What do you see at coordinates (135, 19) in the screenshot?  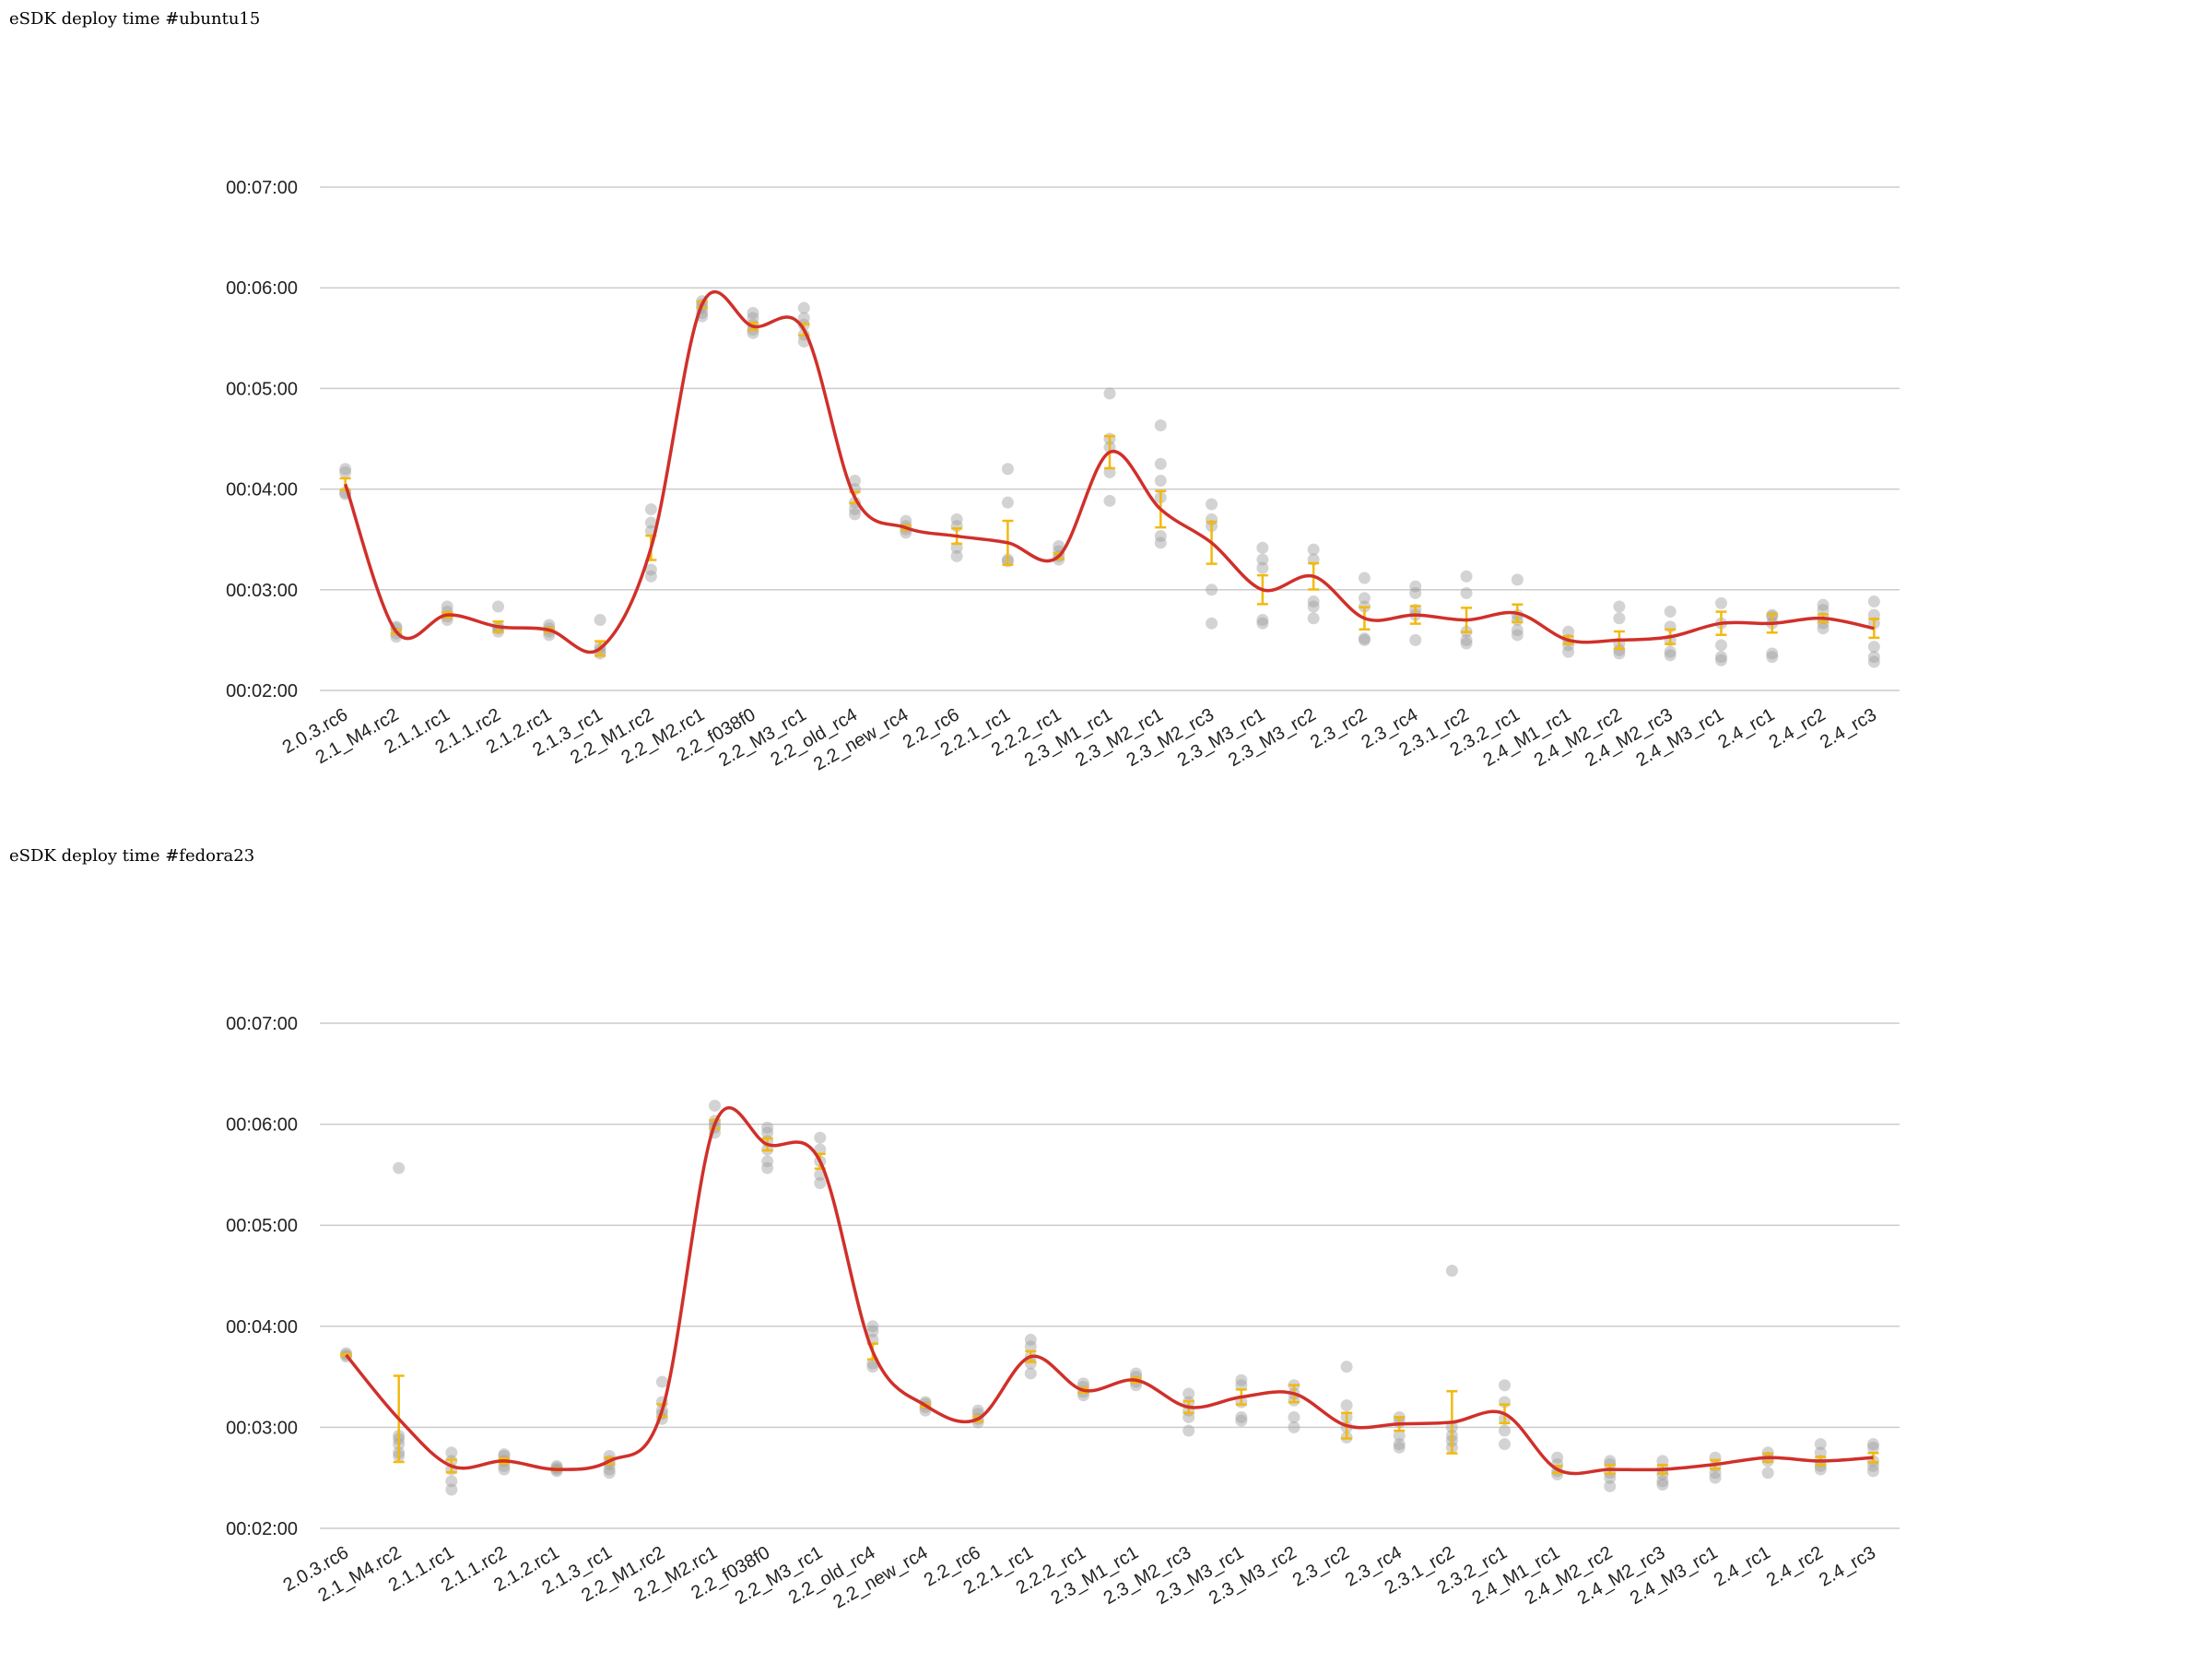 I see `chart-title-ubuntu15: eSDK deploy time #ubuntu15` at bounding box center [135, 19].